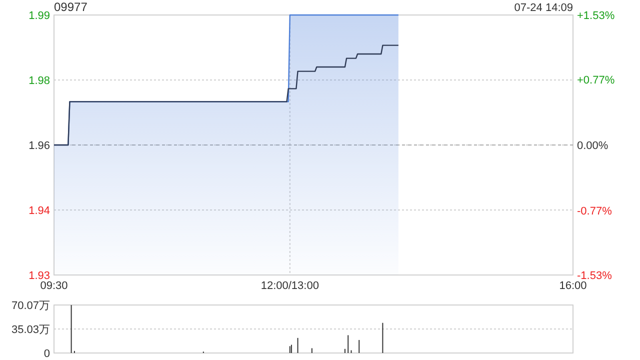  What do you see at coordinates (30, 306) in the screenshot?
I see `y-tick-label: 70.07万` at bounding box center [30, 306].